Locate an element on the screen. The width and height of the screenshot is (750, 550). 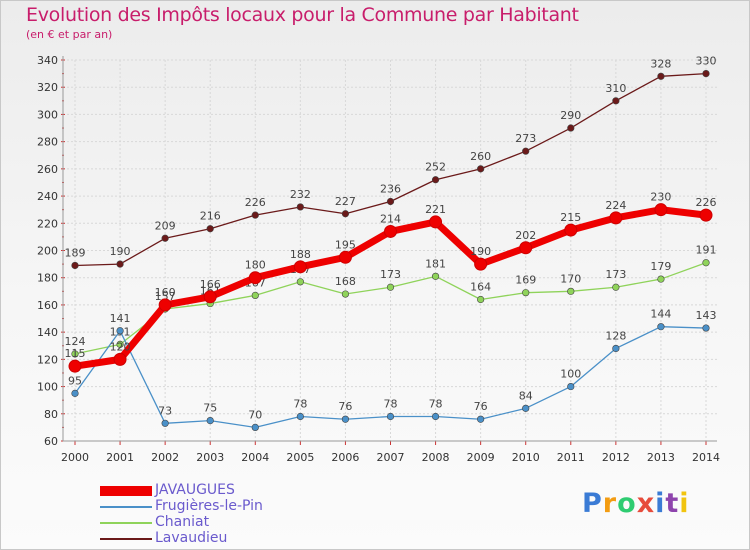
y-tick-label: 320 is located at coordinates (47, 87).